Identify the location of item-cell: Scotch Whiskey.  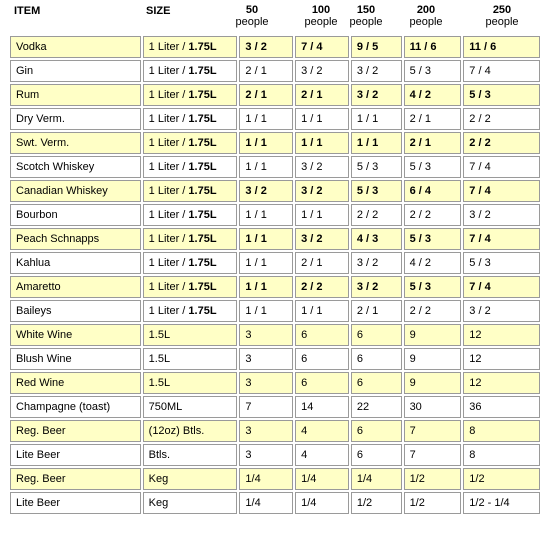
(75, 167).